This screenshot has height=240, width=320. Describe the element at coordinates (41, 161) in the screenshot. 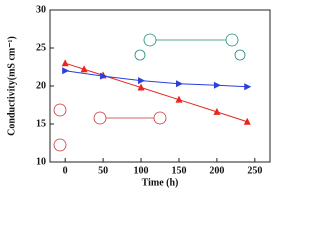

I see `y-tick-label: 10` at that location.